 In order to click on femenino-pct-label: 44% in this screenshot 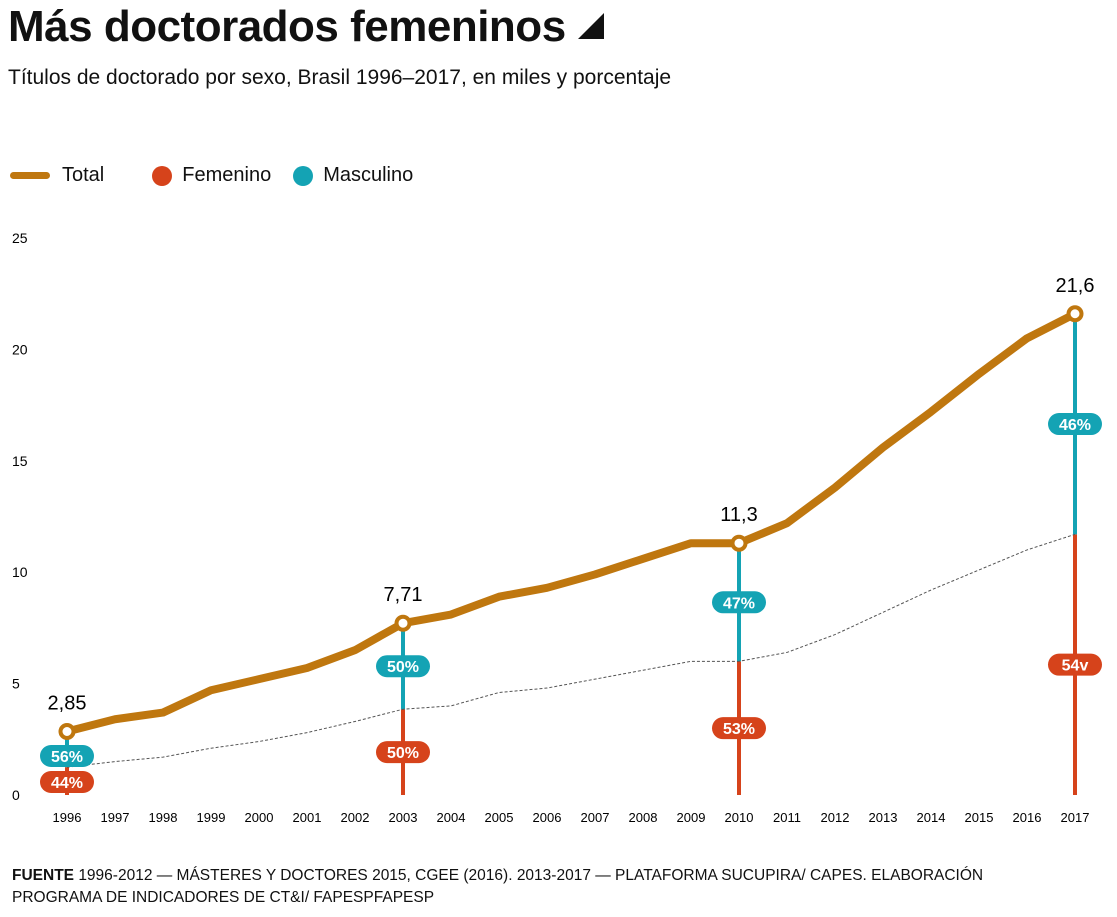, I will do `click(67, 783)`.